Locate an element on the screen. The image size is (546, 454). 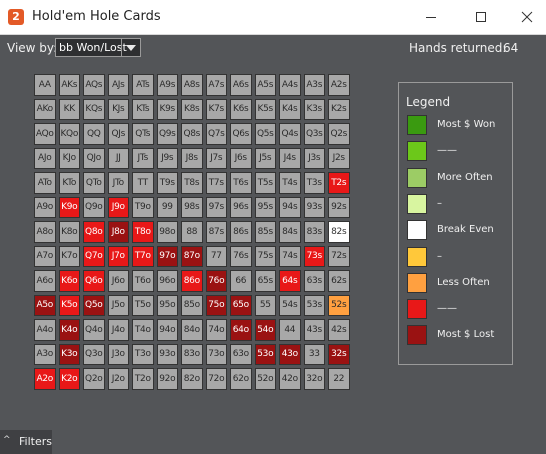
hand-cell: KTs is located at coordinates (143, 110).